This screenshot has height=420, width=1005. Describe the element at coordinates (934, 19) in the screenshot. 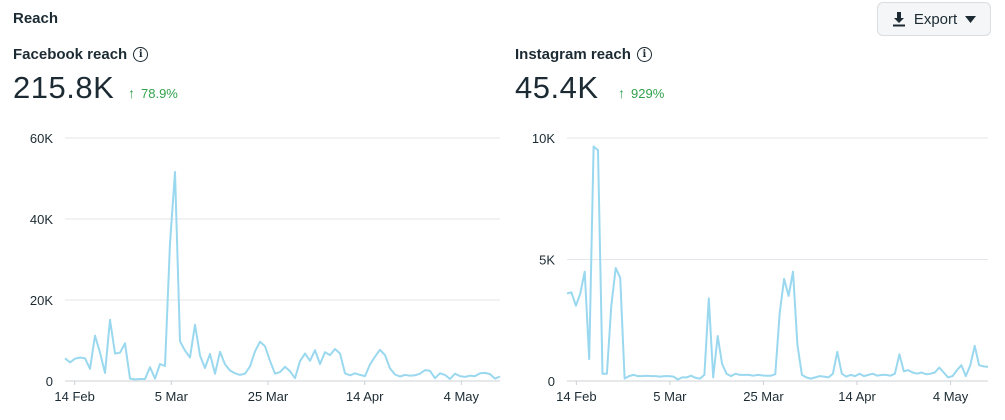

I see `export-button: Export` at that location.